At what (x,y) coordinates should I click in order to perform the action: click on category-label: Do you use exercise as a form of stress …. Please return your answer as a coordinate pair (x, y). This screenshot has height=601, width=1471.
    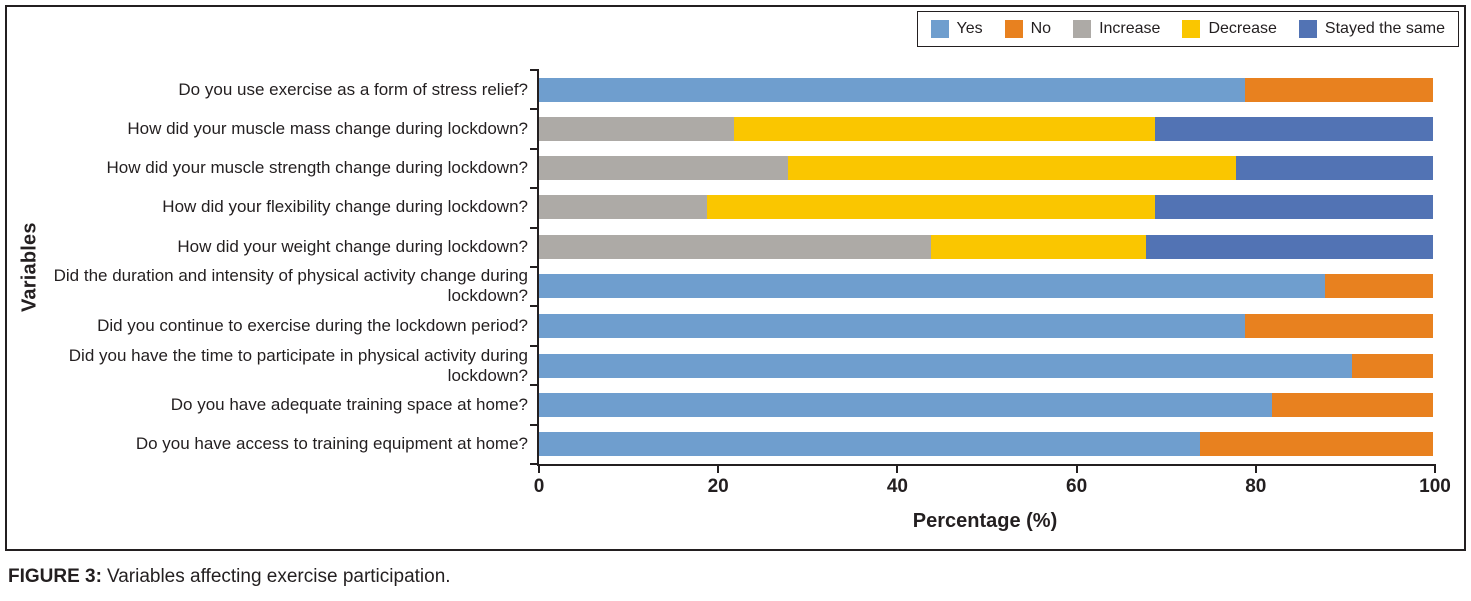
    Looking at the image, I should click on (353, 89).